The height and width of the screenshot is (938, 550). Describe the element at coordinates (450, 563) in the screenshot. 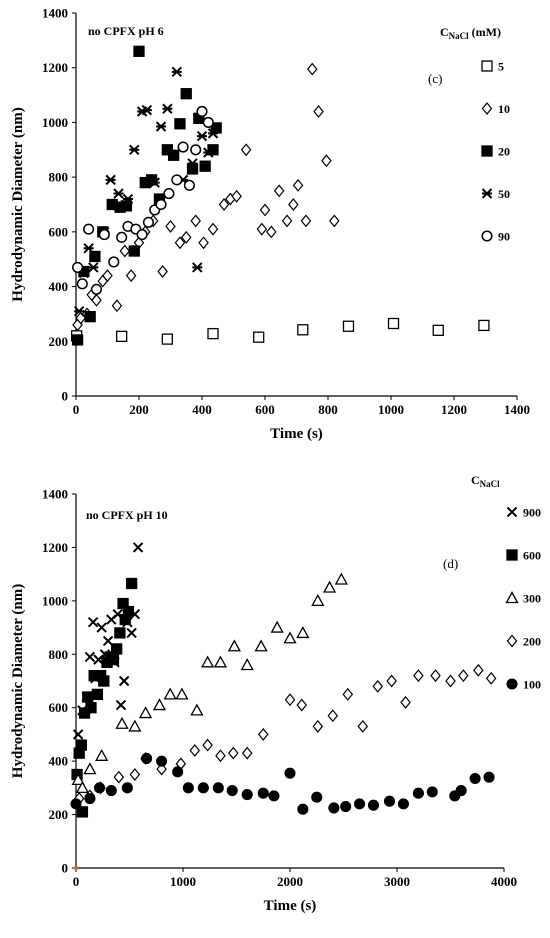

I see `panel-label: (d)` at that location.